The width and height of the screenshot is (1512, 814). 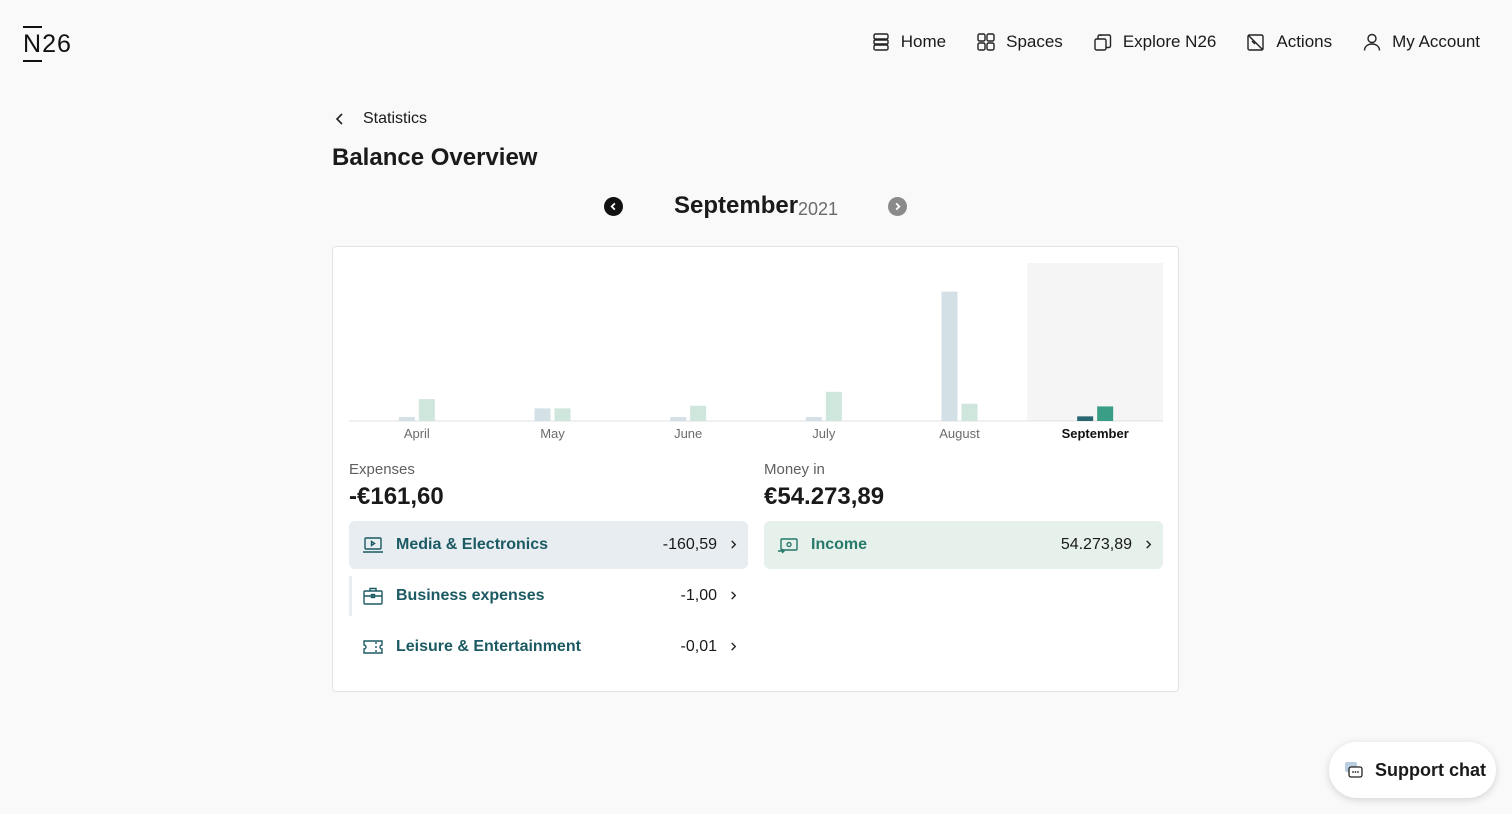 I want to click on chat-icon, so click(x=1354, y=770).